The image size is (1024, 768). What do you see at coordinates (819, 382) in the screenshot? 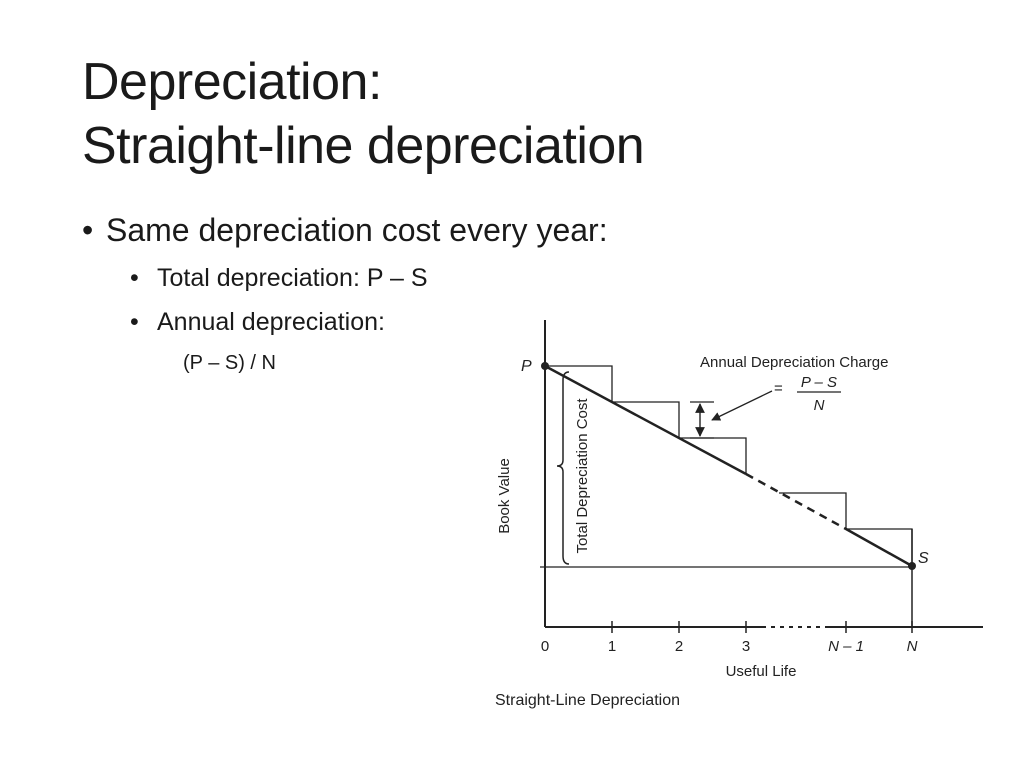
I see `annotation-numerator: P – S` at bounding box center [819, 382].